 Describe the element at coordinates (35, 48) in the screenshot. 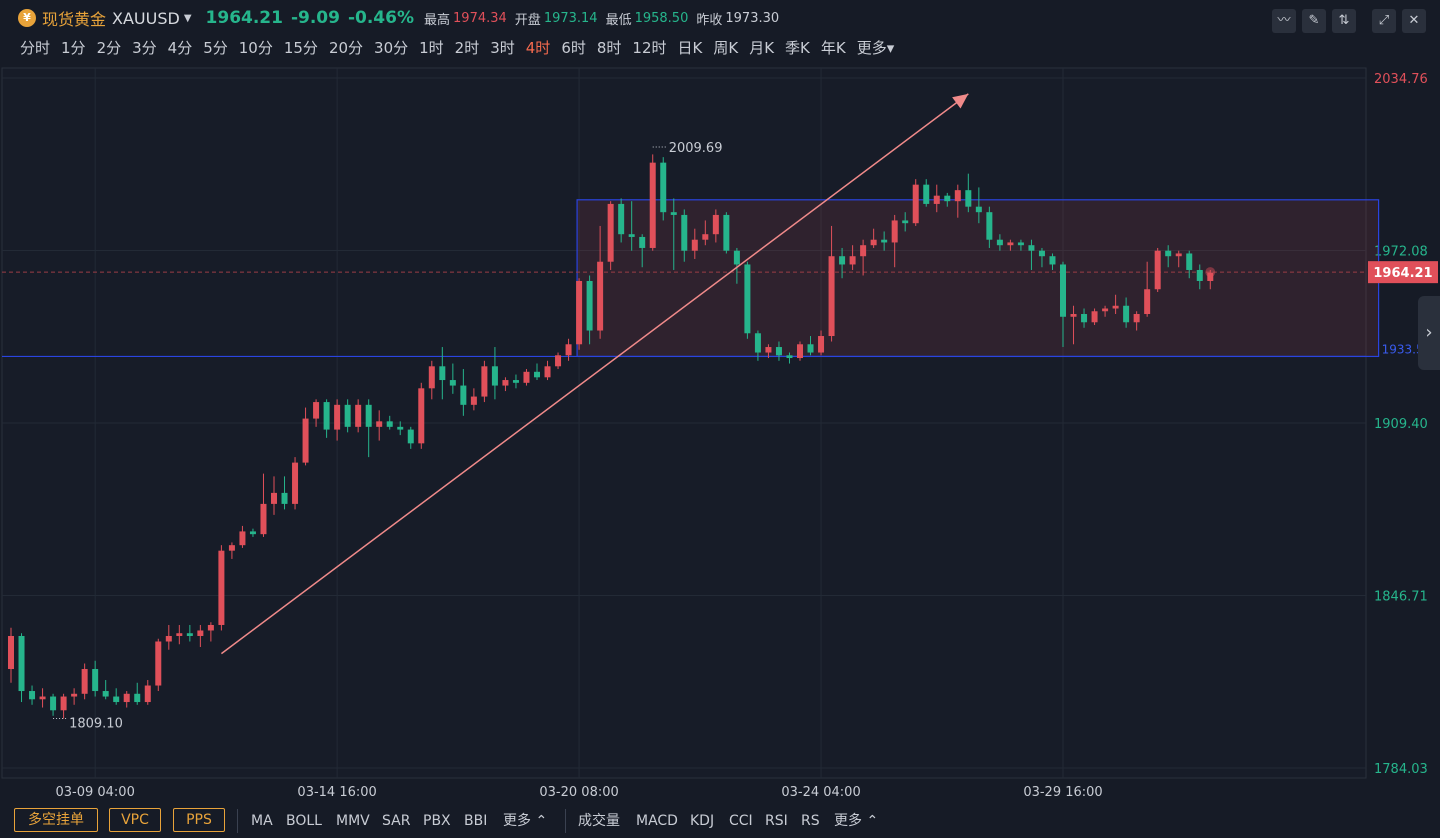

I see `timeframe-0: 分时` at that location.